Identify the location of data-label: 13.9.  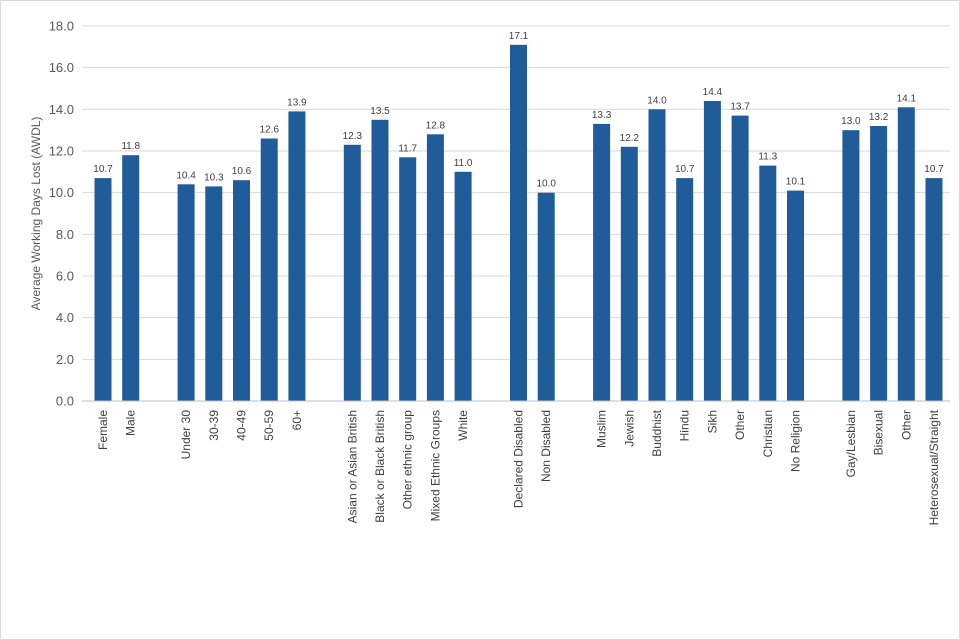
(297, 102).